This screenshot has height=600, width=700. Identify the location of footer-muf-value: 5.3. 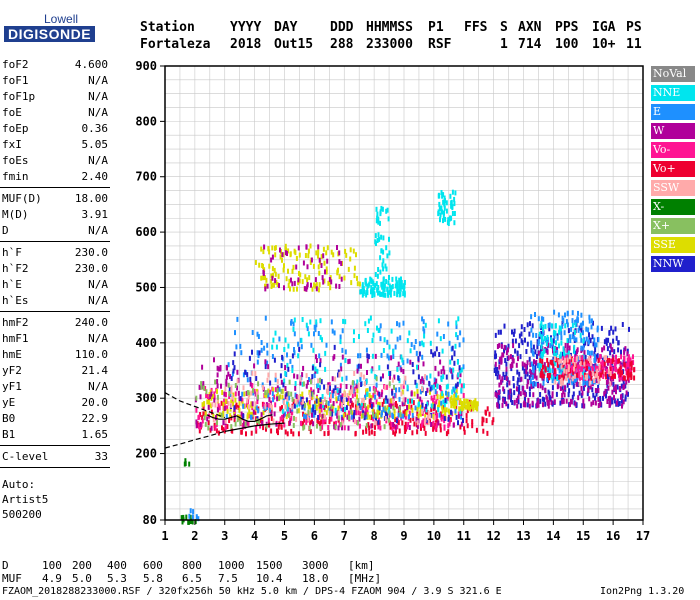
(117, 578).